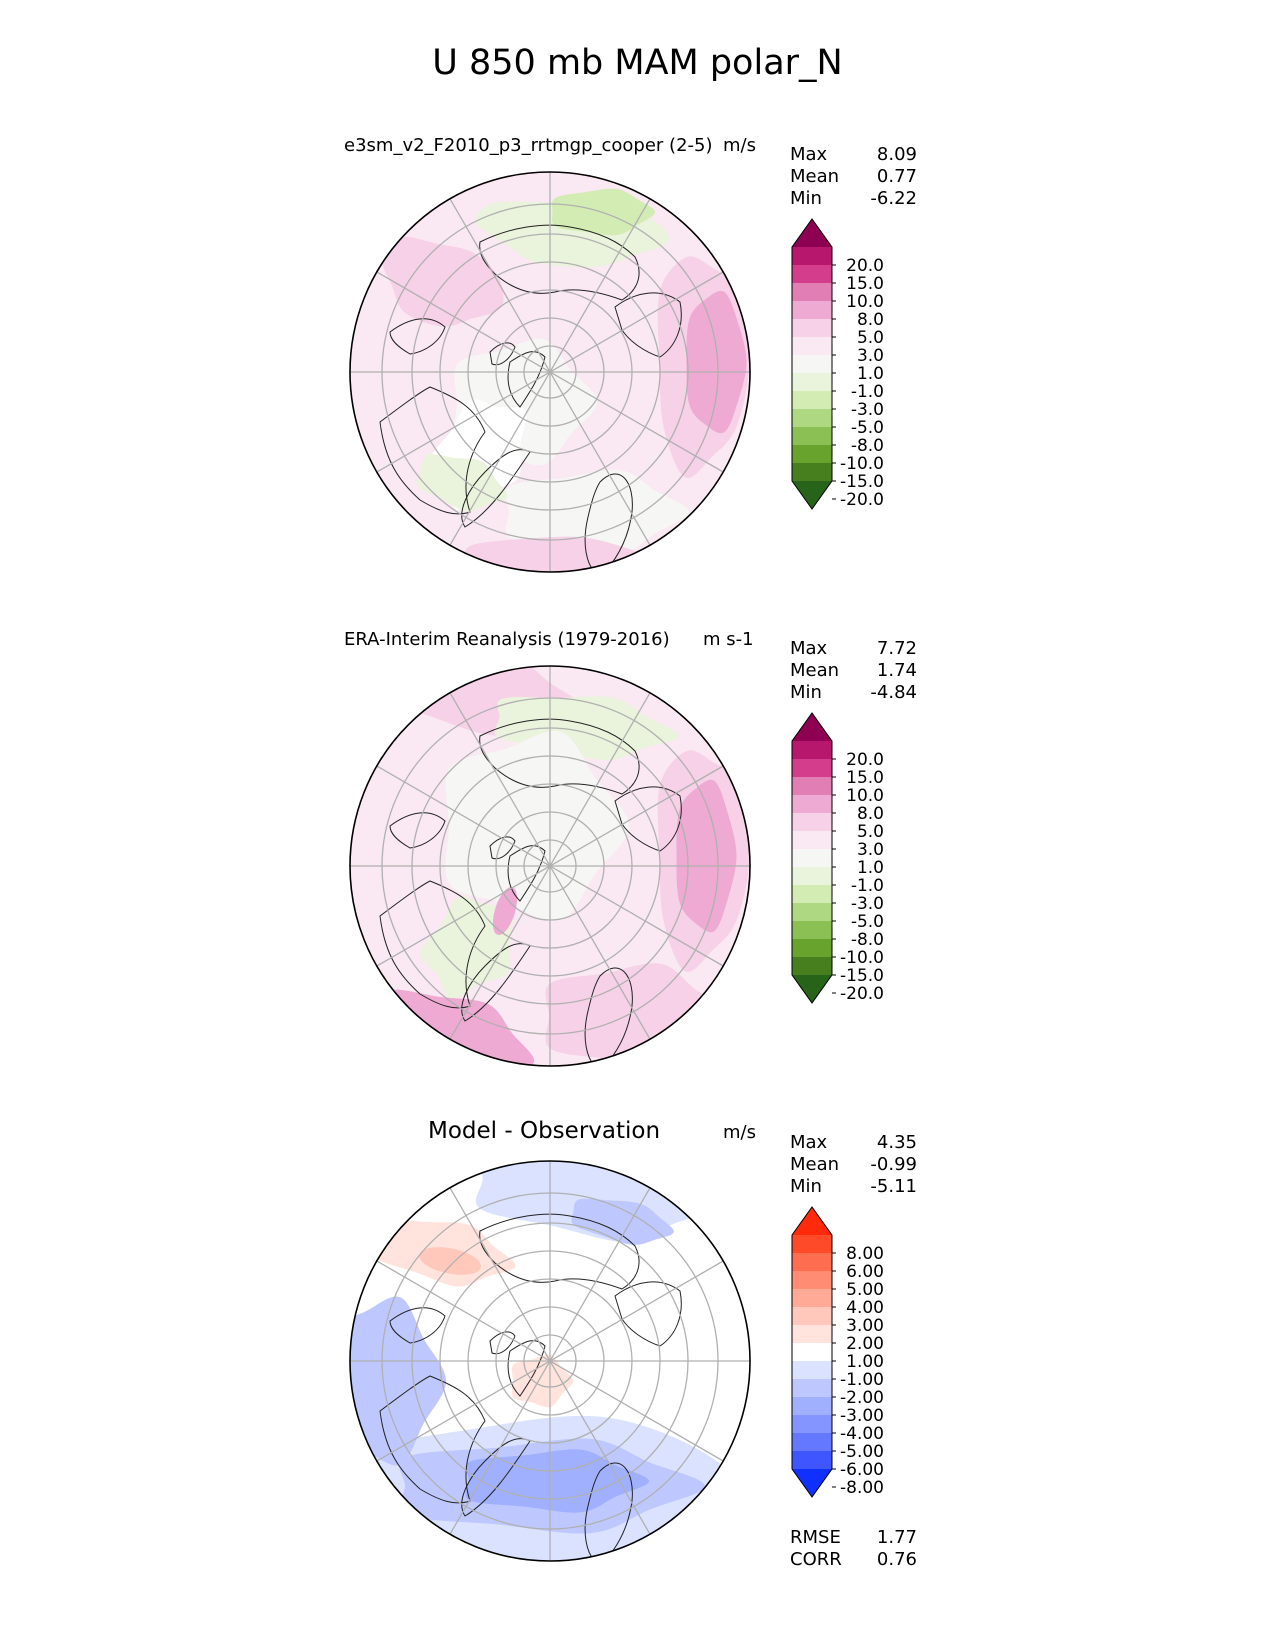 The width and height of the screenshot is (1275, 1650). Describe the element at coordinates (862, 1488) in the screenshot. I see `colorbar-tick-label: -8.00` at that location.